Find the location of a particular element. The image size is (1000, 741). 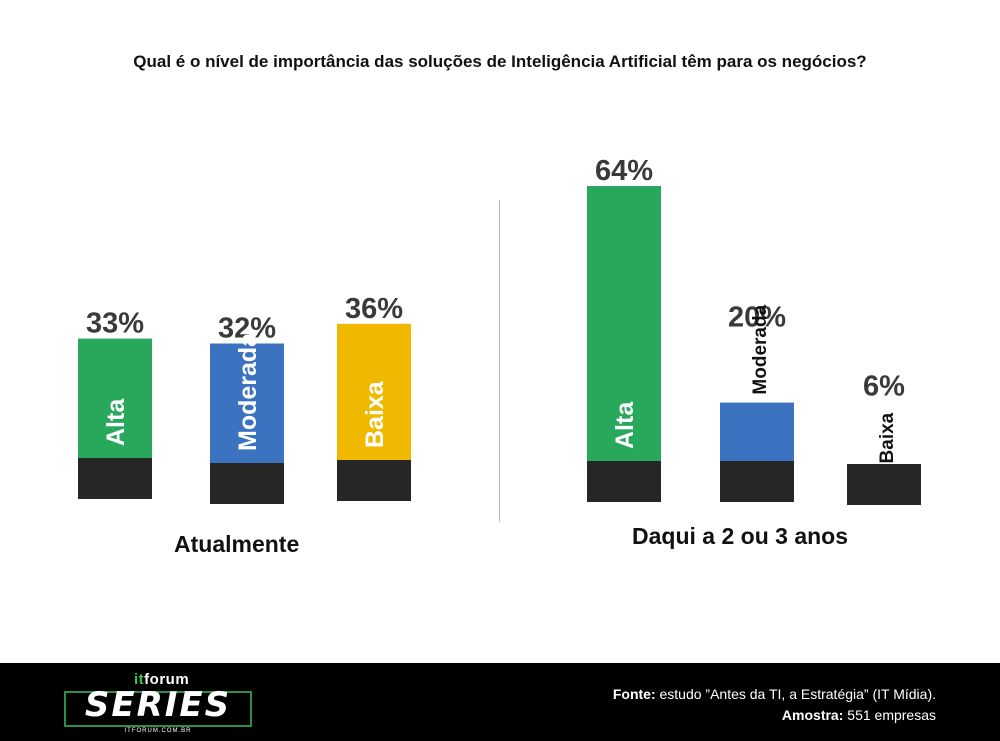

category-label-atual-moderada: Moderada is located at coordinates (248, 391).